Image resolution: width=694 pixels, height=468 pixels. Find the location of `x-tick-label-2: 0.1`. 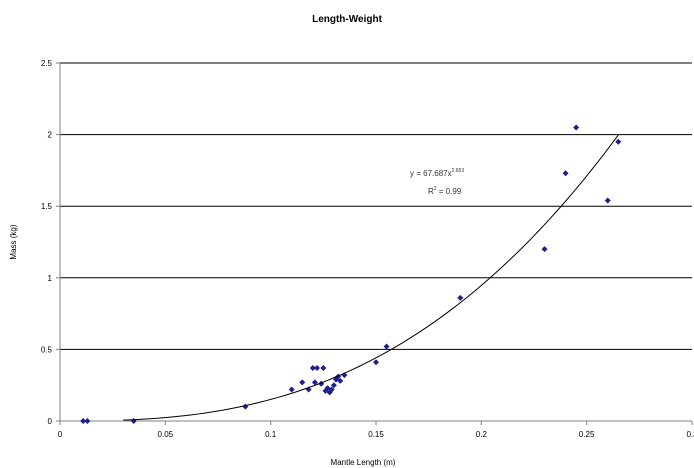

x-tick-label-2: 0.1 is located at coordinates (271, 434).